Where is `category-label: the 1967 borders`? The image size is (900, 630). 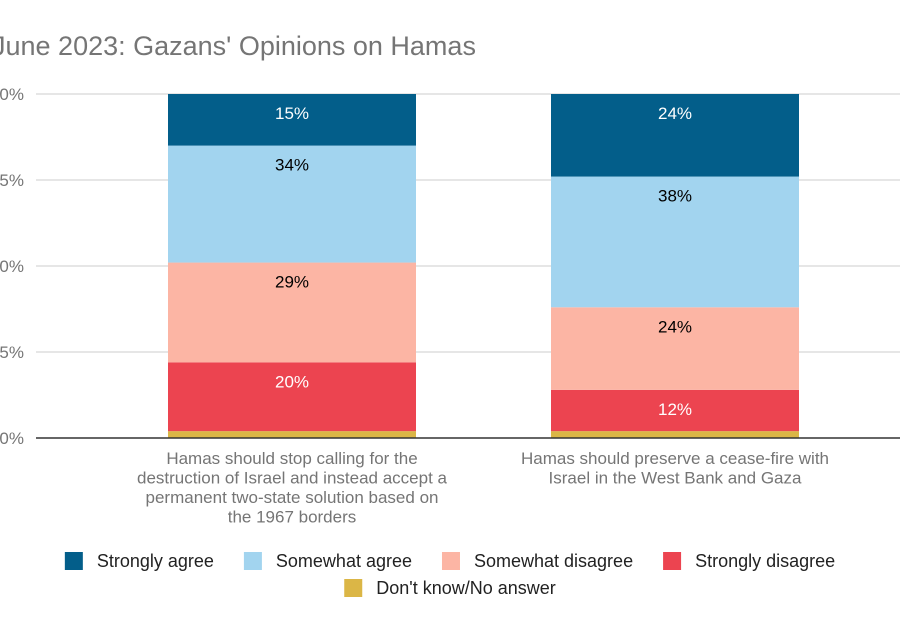
category-label: the 1967 borders is located at coordinates (292, 517).